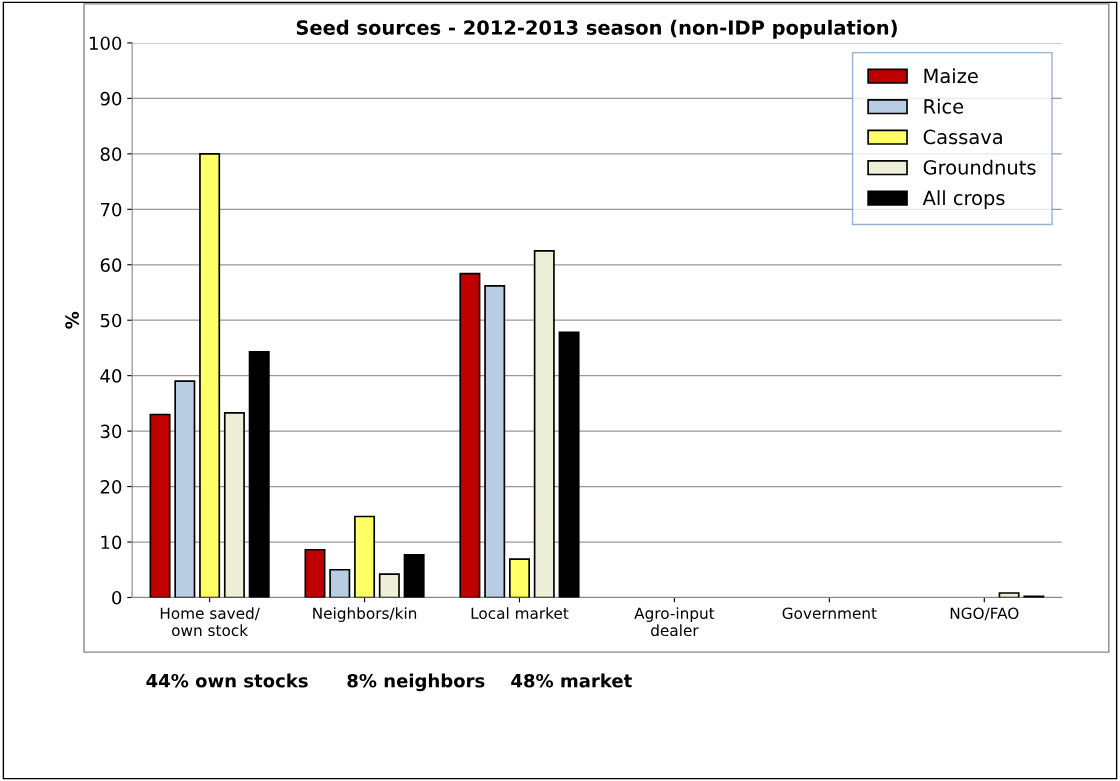 The width and height of the screenshot is (1120, 781). What do you see at coordinates (674, 622) in the screenshot?
I see `x-tick-label: Agro-input dealer` at bounding box center [674, 622].